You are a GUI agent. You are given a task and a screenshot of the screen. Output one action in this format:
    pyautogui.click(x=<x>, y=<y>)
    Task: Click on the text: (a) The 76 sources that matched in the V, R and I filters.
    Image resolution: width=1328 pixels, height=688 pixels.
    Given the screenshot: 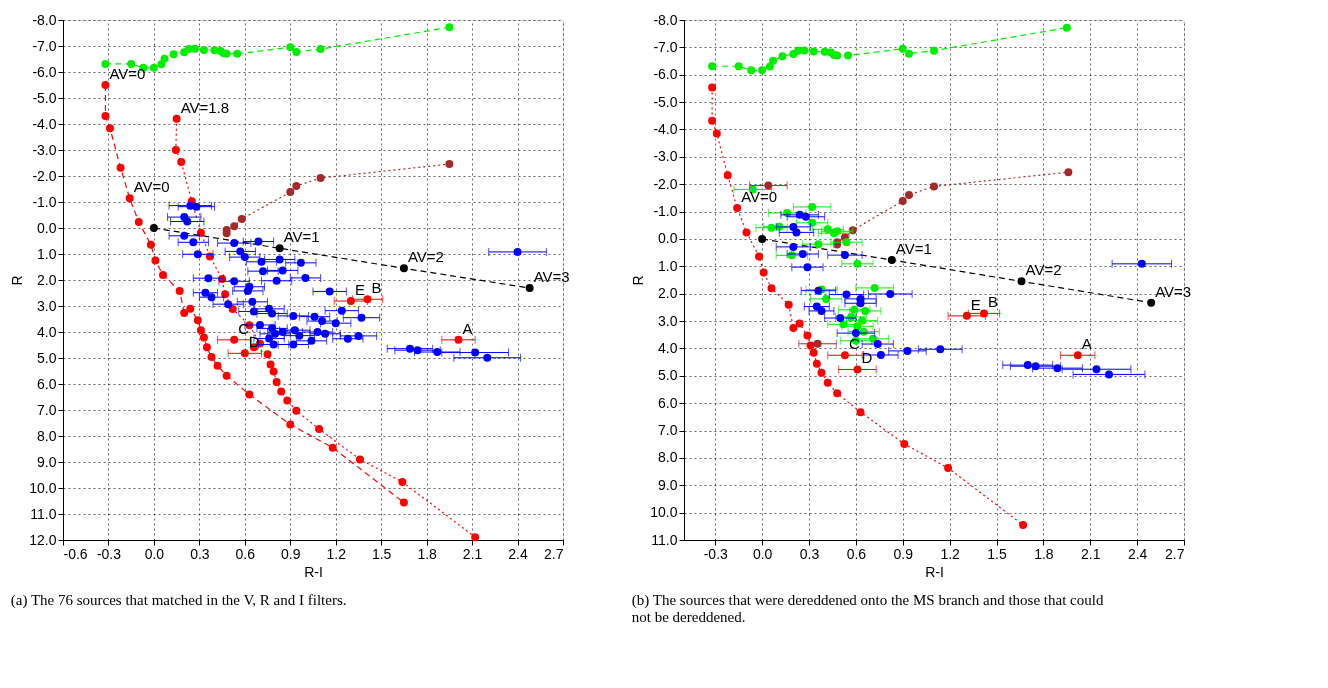 What is the action you would take?
    pyautogui.click(x=178, y=600)
    